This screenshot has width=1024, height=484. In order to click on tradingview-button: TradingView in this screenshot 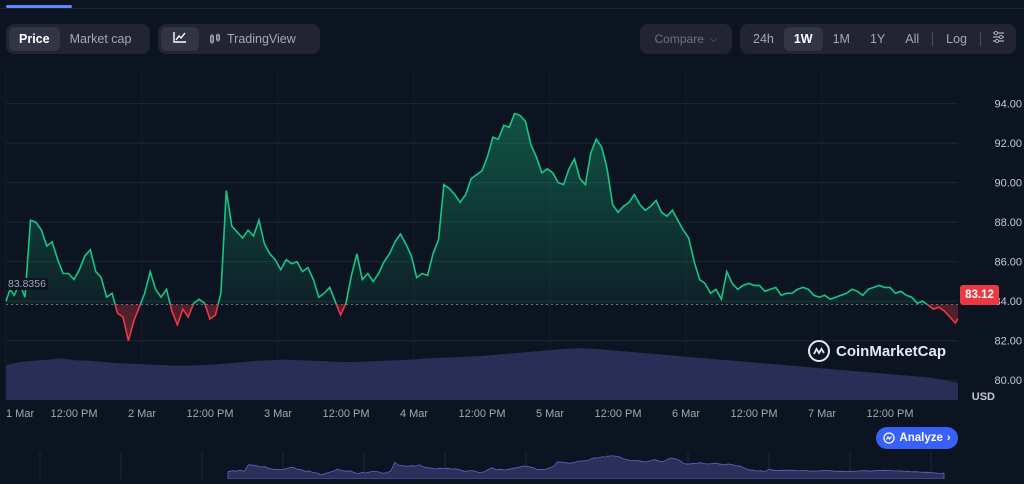, I will do `click(252, 39)`.